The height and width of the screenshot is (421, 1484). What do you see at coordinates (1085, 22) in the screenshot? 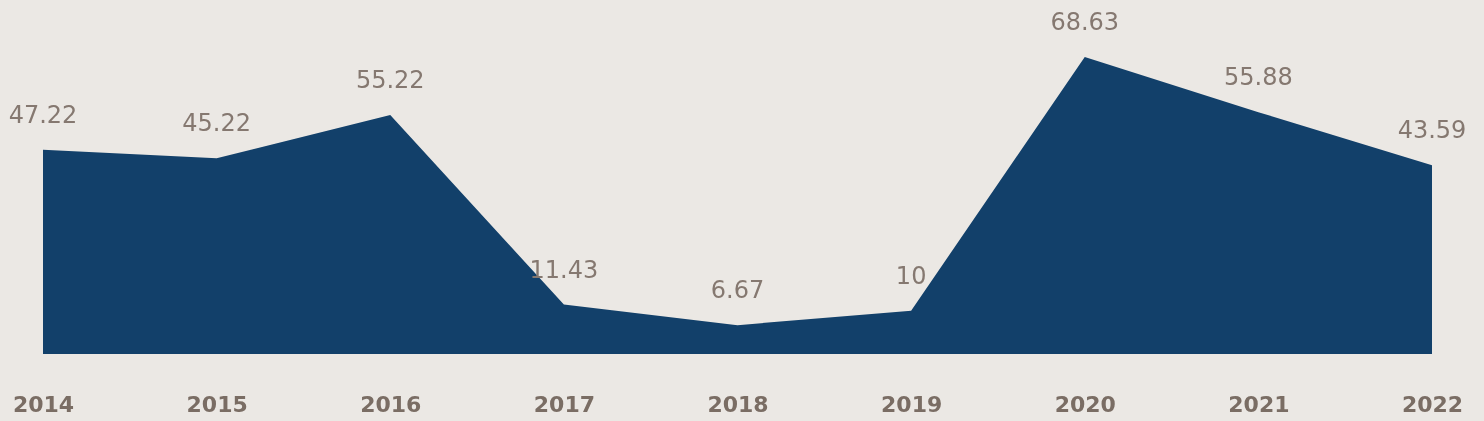
I see `data-label: 68.63` at bounding box center [1085, 22].